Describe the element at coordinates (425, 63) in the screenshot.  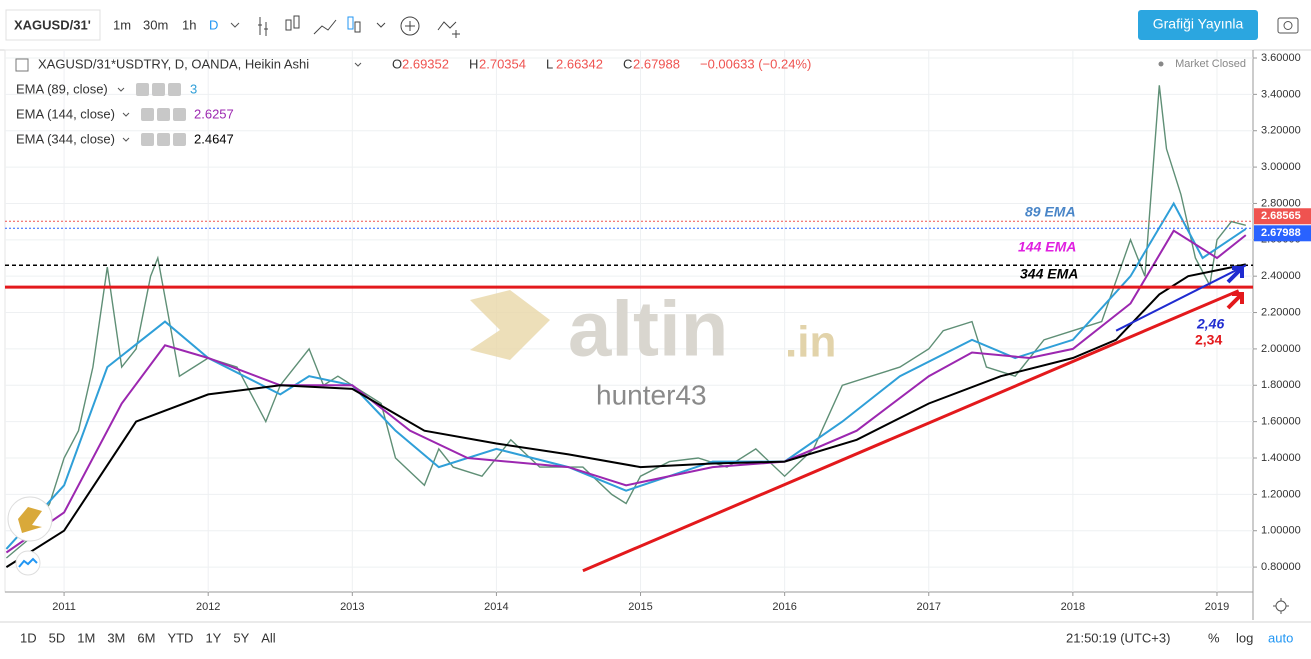
I see `ohlc-value: 2.69352` at that location.